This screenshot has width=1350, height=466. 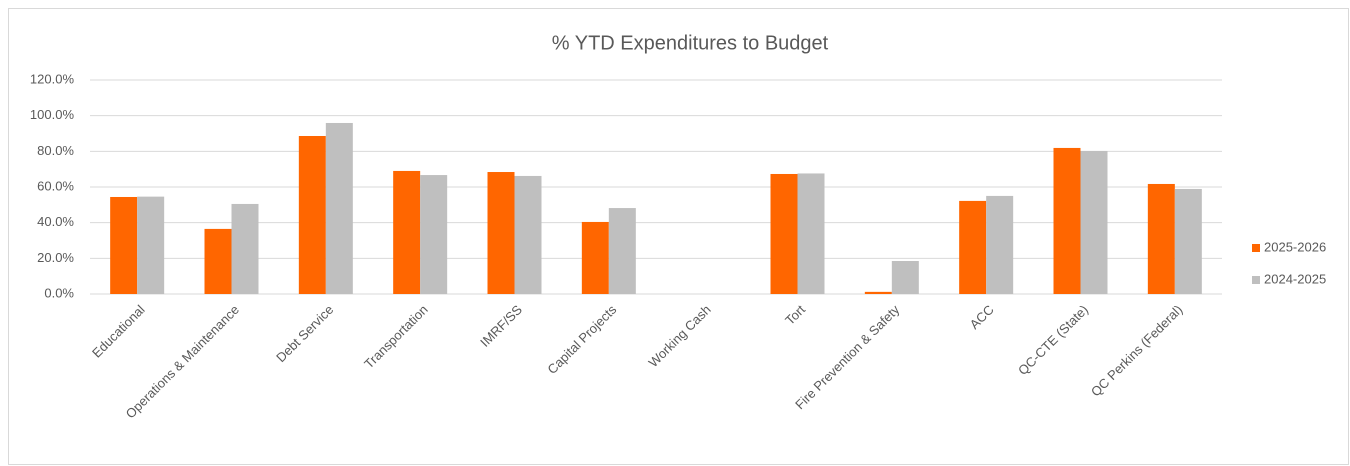 I want to click on chart-title: % YTD Expenditures to Budget, so click(x=690, y=43).